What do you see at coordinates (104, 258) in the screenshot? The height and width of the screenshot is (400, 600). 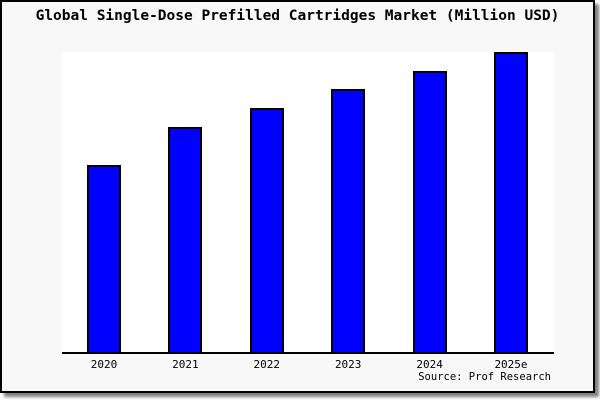 I see `bar-2020` at bounding box center [104, 258].